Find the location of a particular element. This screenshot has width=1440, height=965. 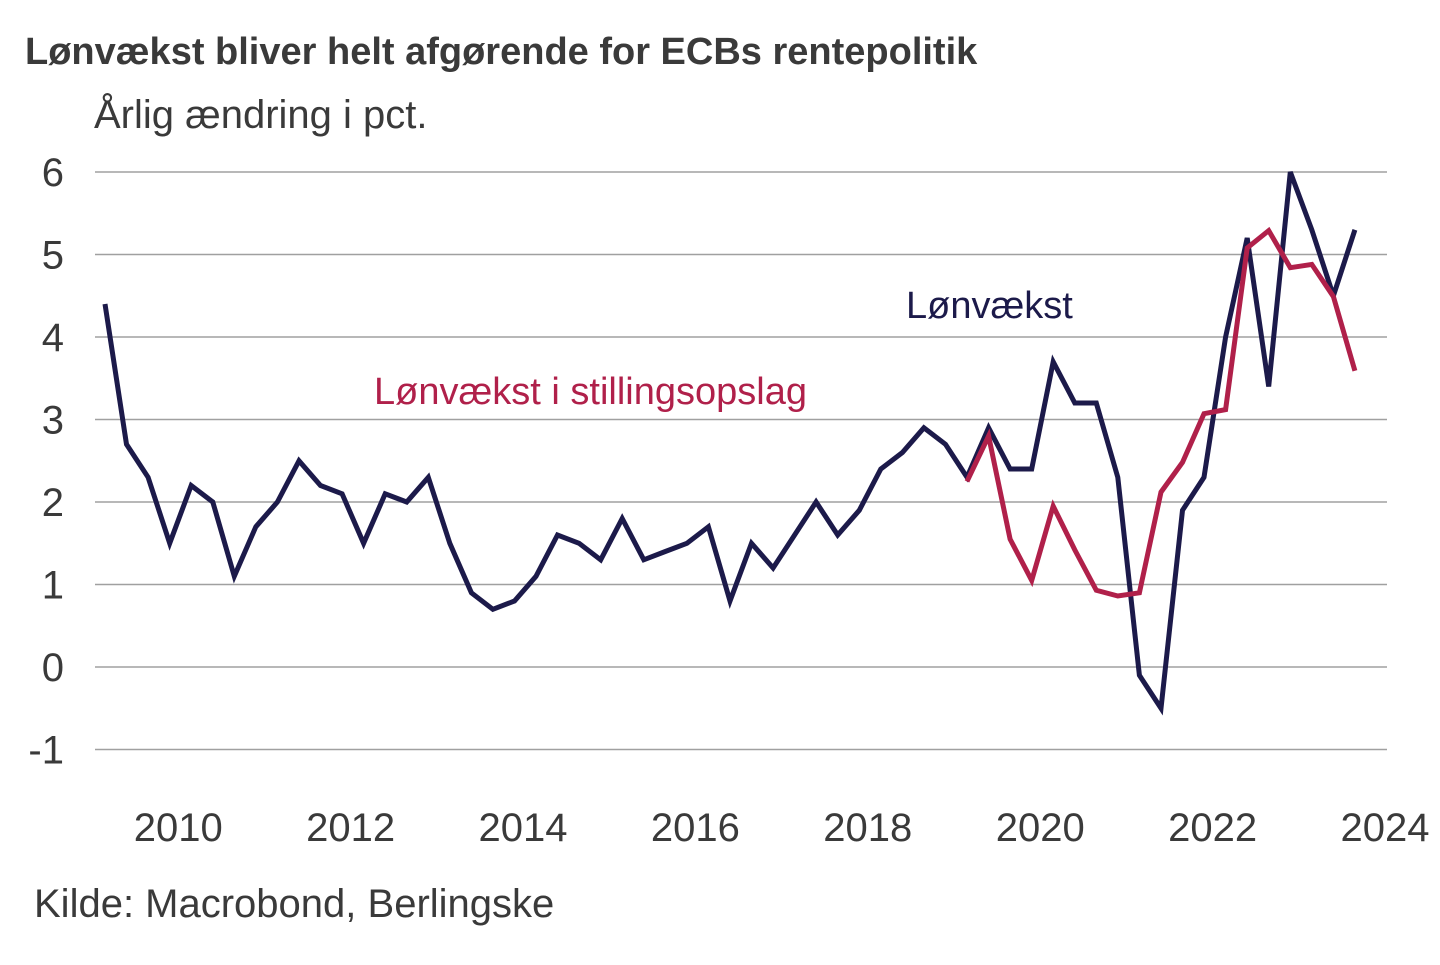

x-tick-label: 2014 is located at coordinates (523, 828).